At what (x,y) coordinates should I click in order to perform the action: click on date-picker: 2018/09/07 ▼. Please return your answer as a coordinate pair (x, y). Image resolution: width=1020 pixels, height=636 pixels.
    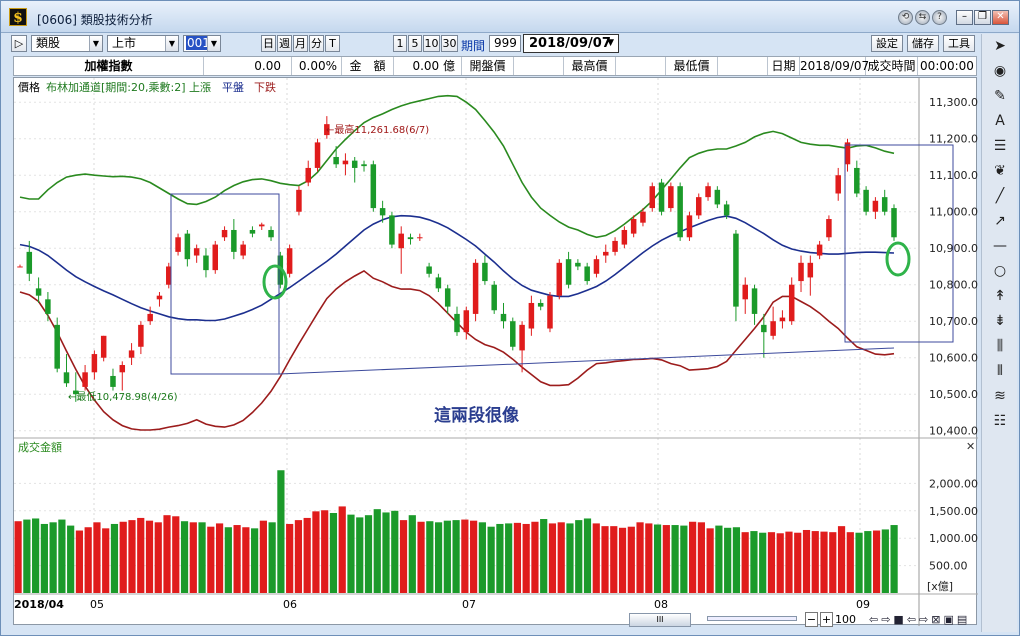
    Looking at the image, I should click on (571, 43).